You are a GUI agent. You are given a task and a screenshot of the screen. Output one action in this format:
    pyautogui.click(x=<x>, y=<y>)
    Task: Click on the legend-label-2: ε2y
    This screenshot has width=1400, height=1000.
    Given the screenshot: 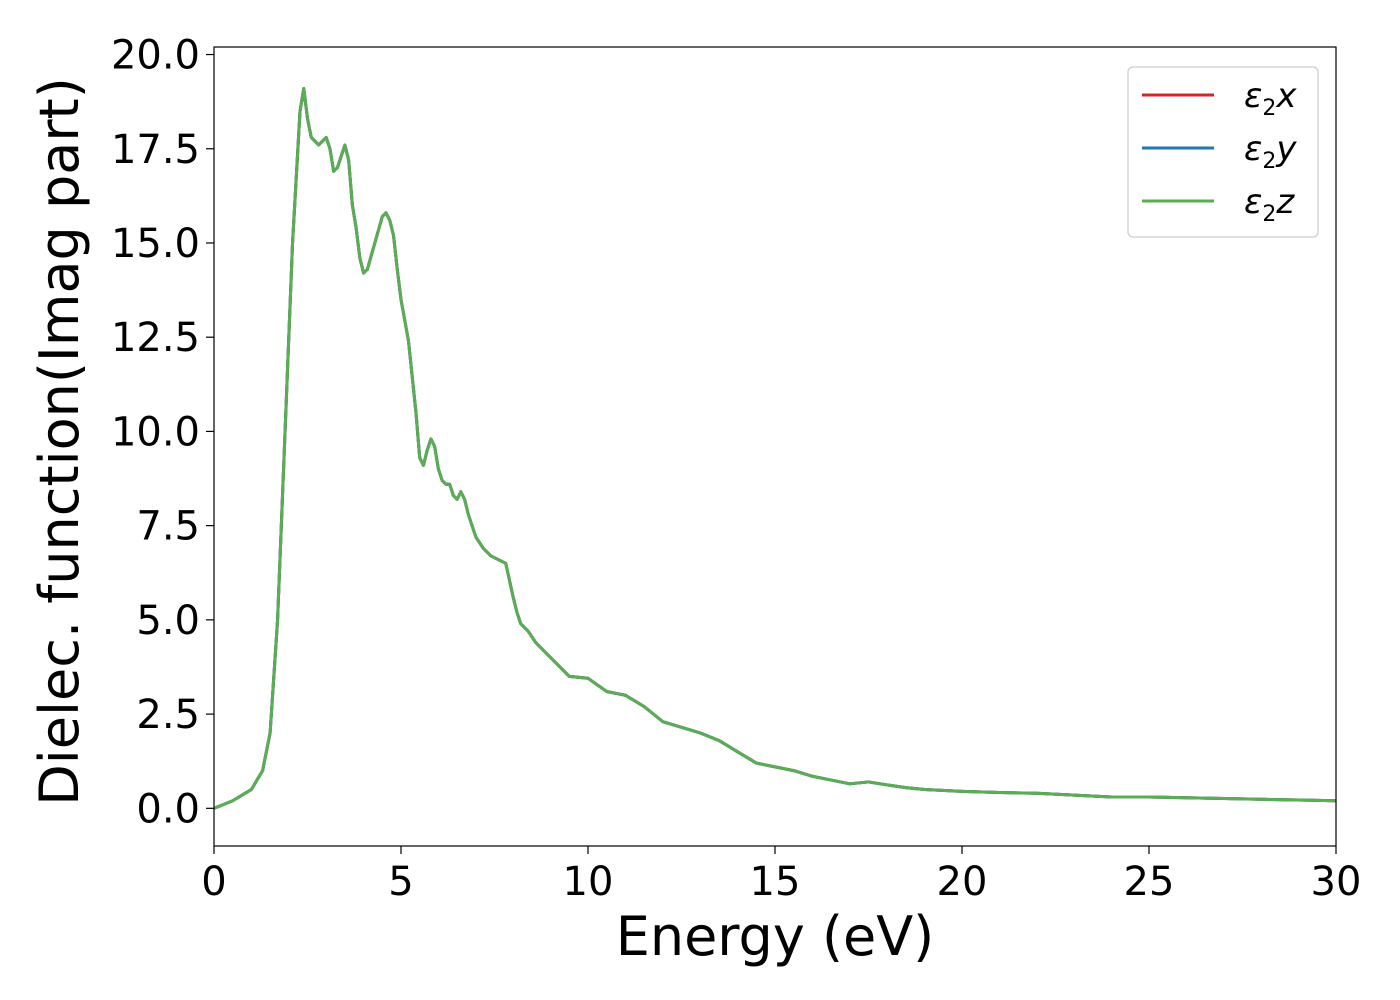 What is the action you would take?
    pyautogui.click(x=1270, y=151)
    